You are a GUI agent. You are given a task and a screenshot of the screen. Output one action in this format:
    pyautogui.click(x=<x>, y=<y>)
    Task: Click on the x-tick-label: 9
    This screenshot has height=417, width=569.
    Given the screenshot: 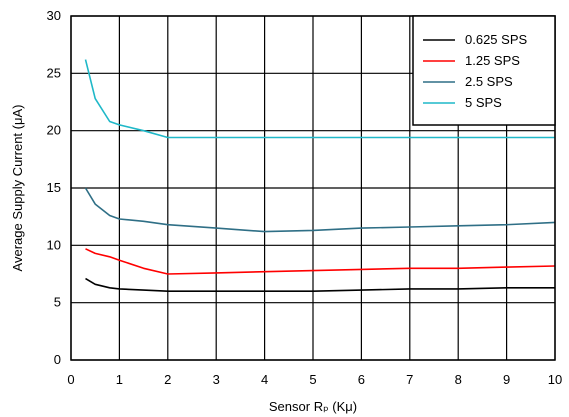 What is the action you would take?
    pyautogui.click(x=506, y=379)
    